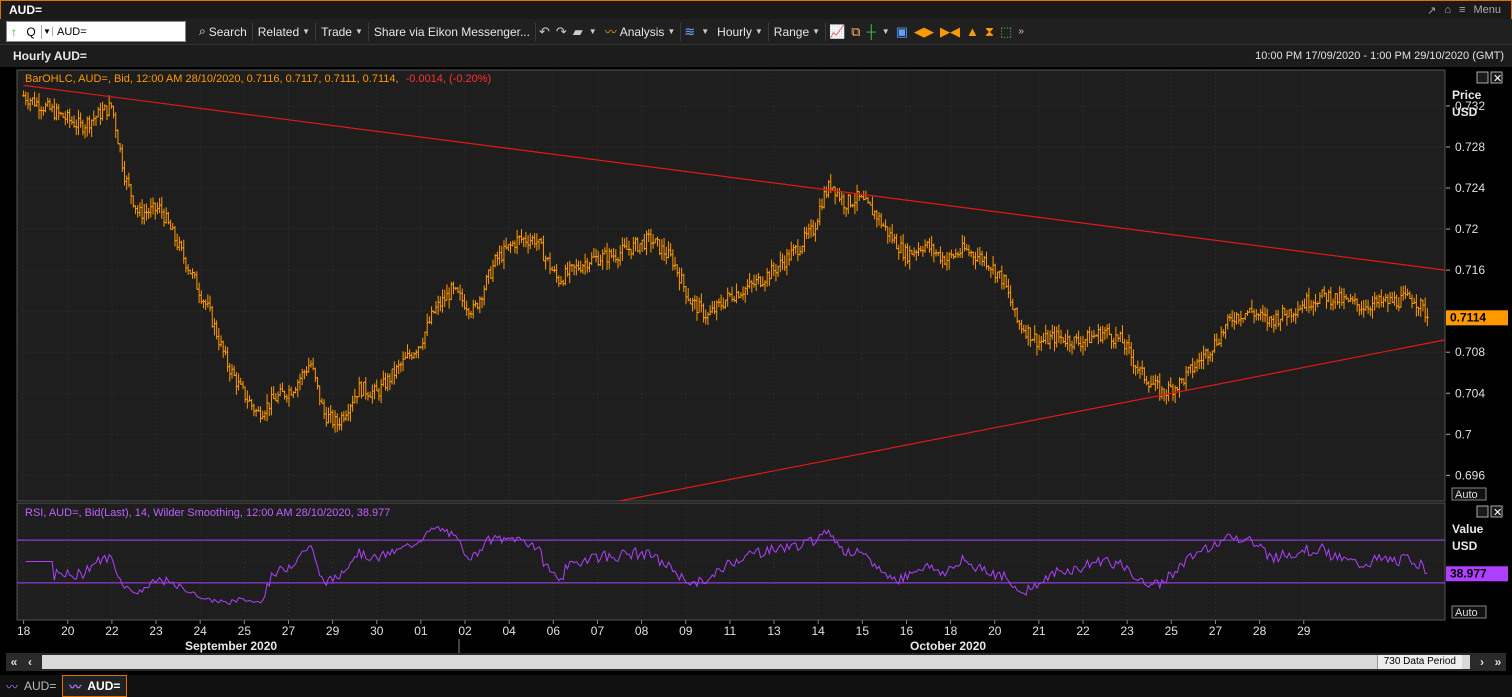 This screenshot has height=697, width=1512. I want to click on compare-chart-icon: ⧉, so click(856, 31).